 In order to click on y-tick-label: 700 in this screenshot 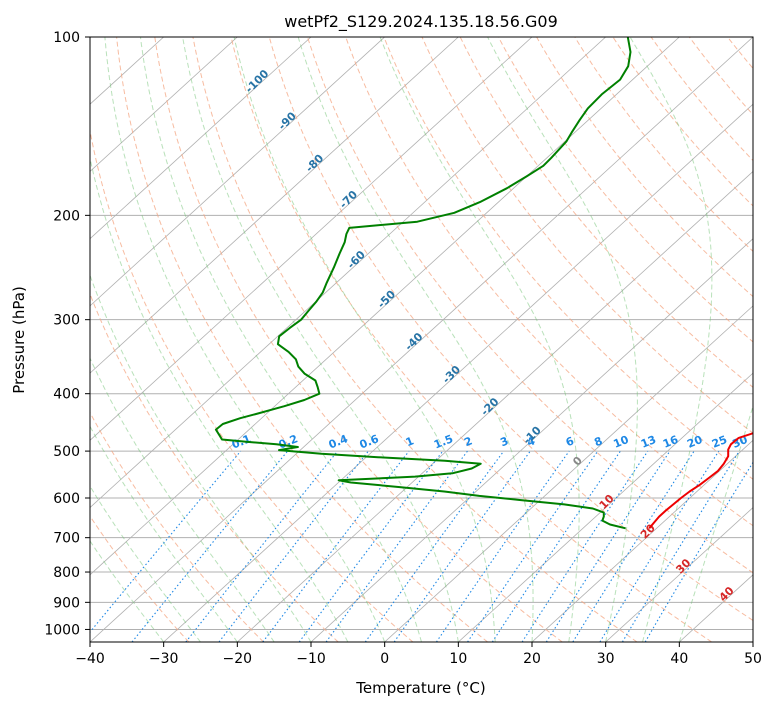, I will do `click(66, 539)`.